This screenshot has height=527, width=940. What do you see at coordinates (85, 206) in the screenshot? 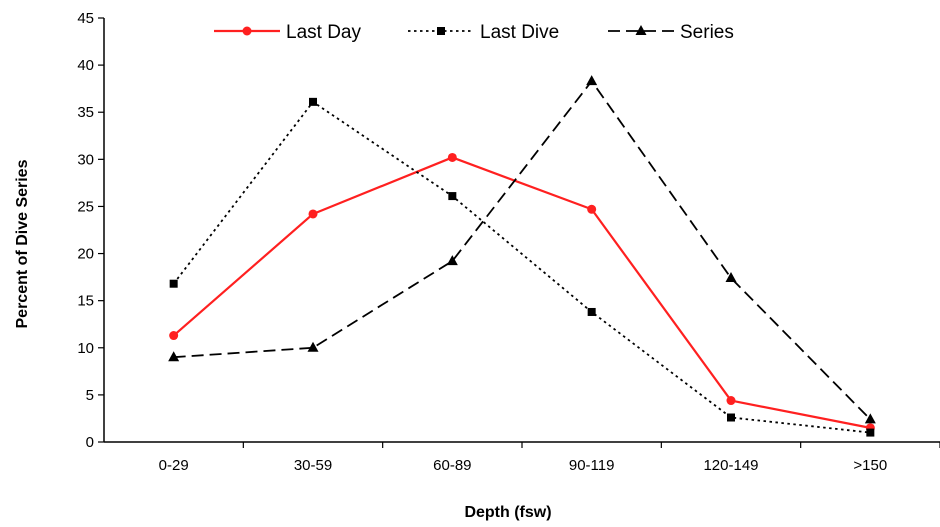
I see `y-tick-label: 25` at bounding box center [85, 206].